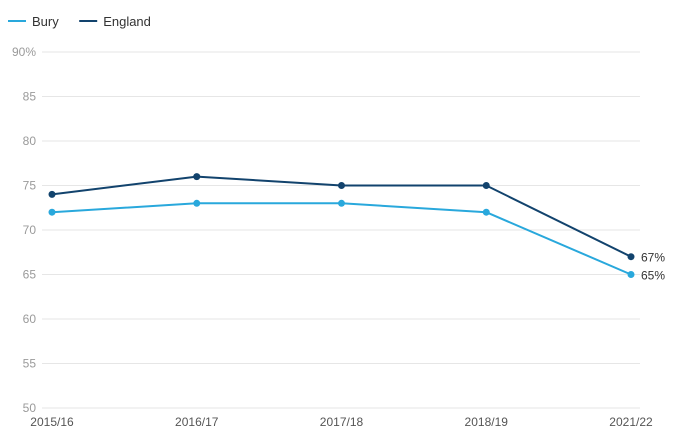 The image size is (688, 440). What do you see at coordinates (79, 21) in the screenshot?
I see `legend: Bury England` at bounding box center [79, 21].